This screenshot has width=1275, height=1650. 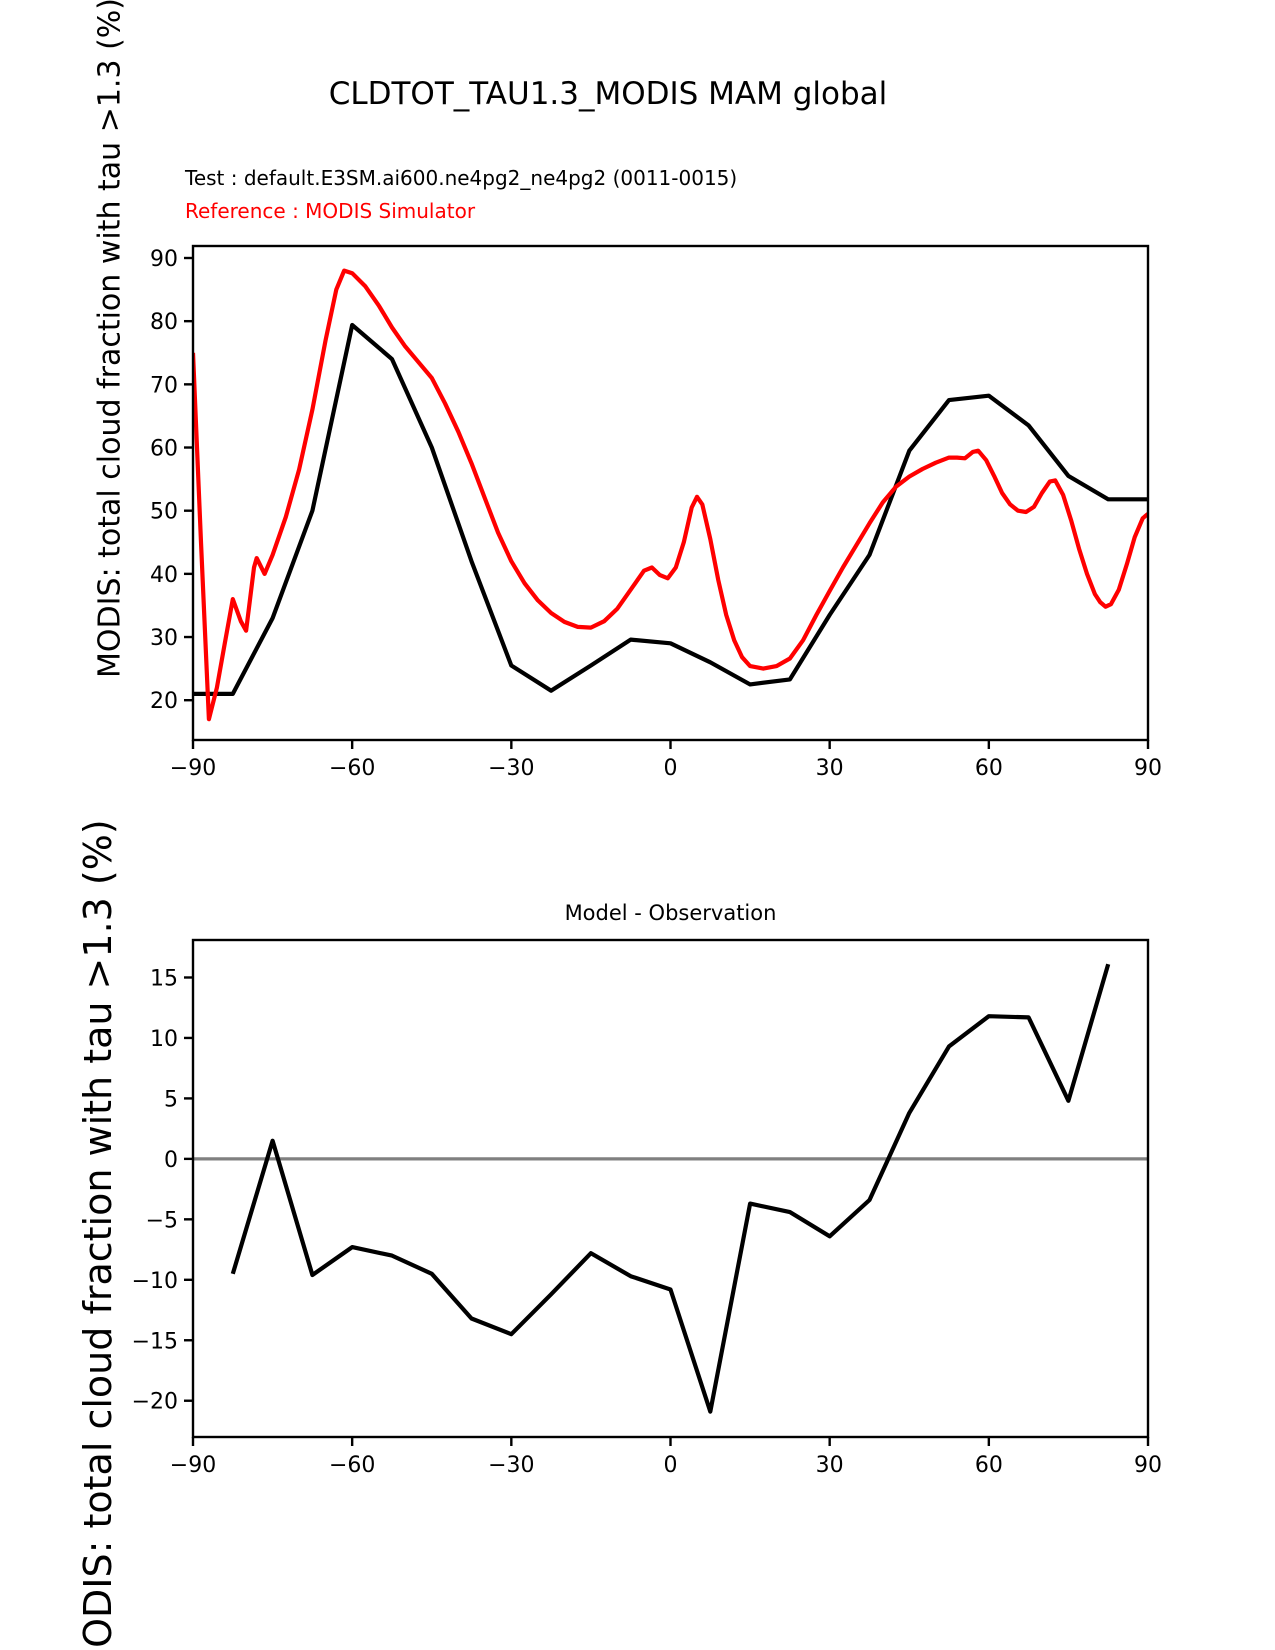 I want to click on y-tick-label: 80, so click(x=164, y=322).